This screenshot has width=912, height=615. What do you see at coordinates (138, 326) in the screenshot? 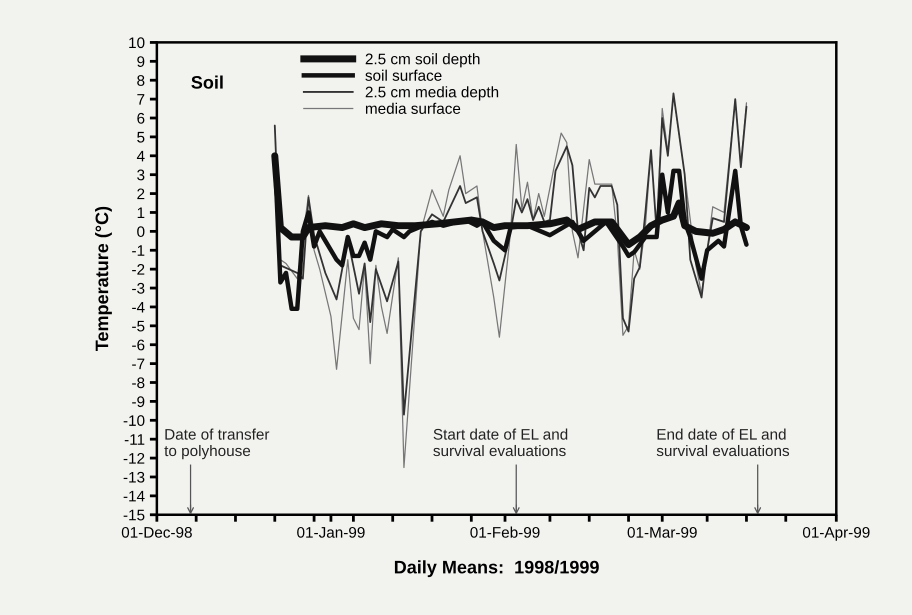
I see `y-tick-label: -5` at bounding box center [138, 326].